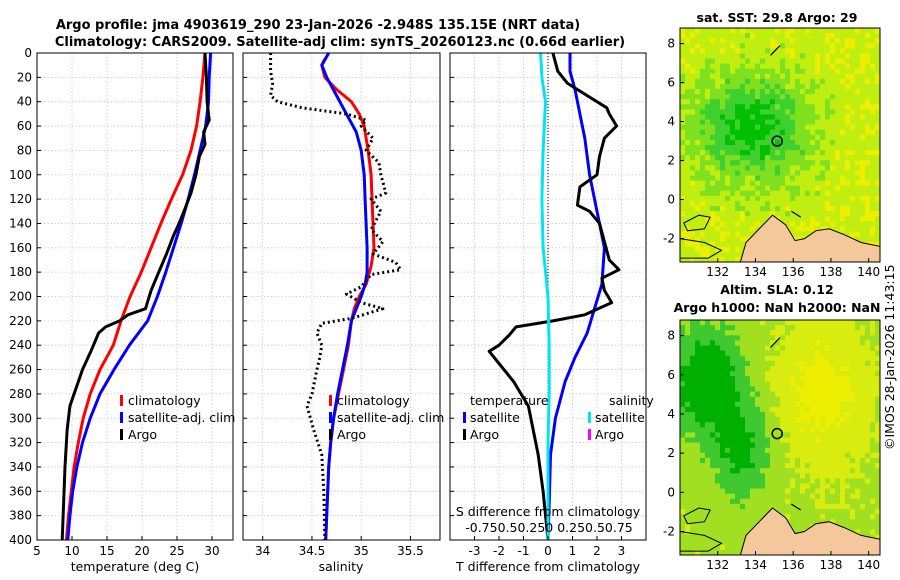 Image resolution: width=900 pixels, height=580 pixels. What do you see at coordinates (755, 272) in the screenshot?
I see `map-x-tick-label: 134` at bounding box center [755, 272].